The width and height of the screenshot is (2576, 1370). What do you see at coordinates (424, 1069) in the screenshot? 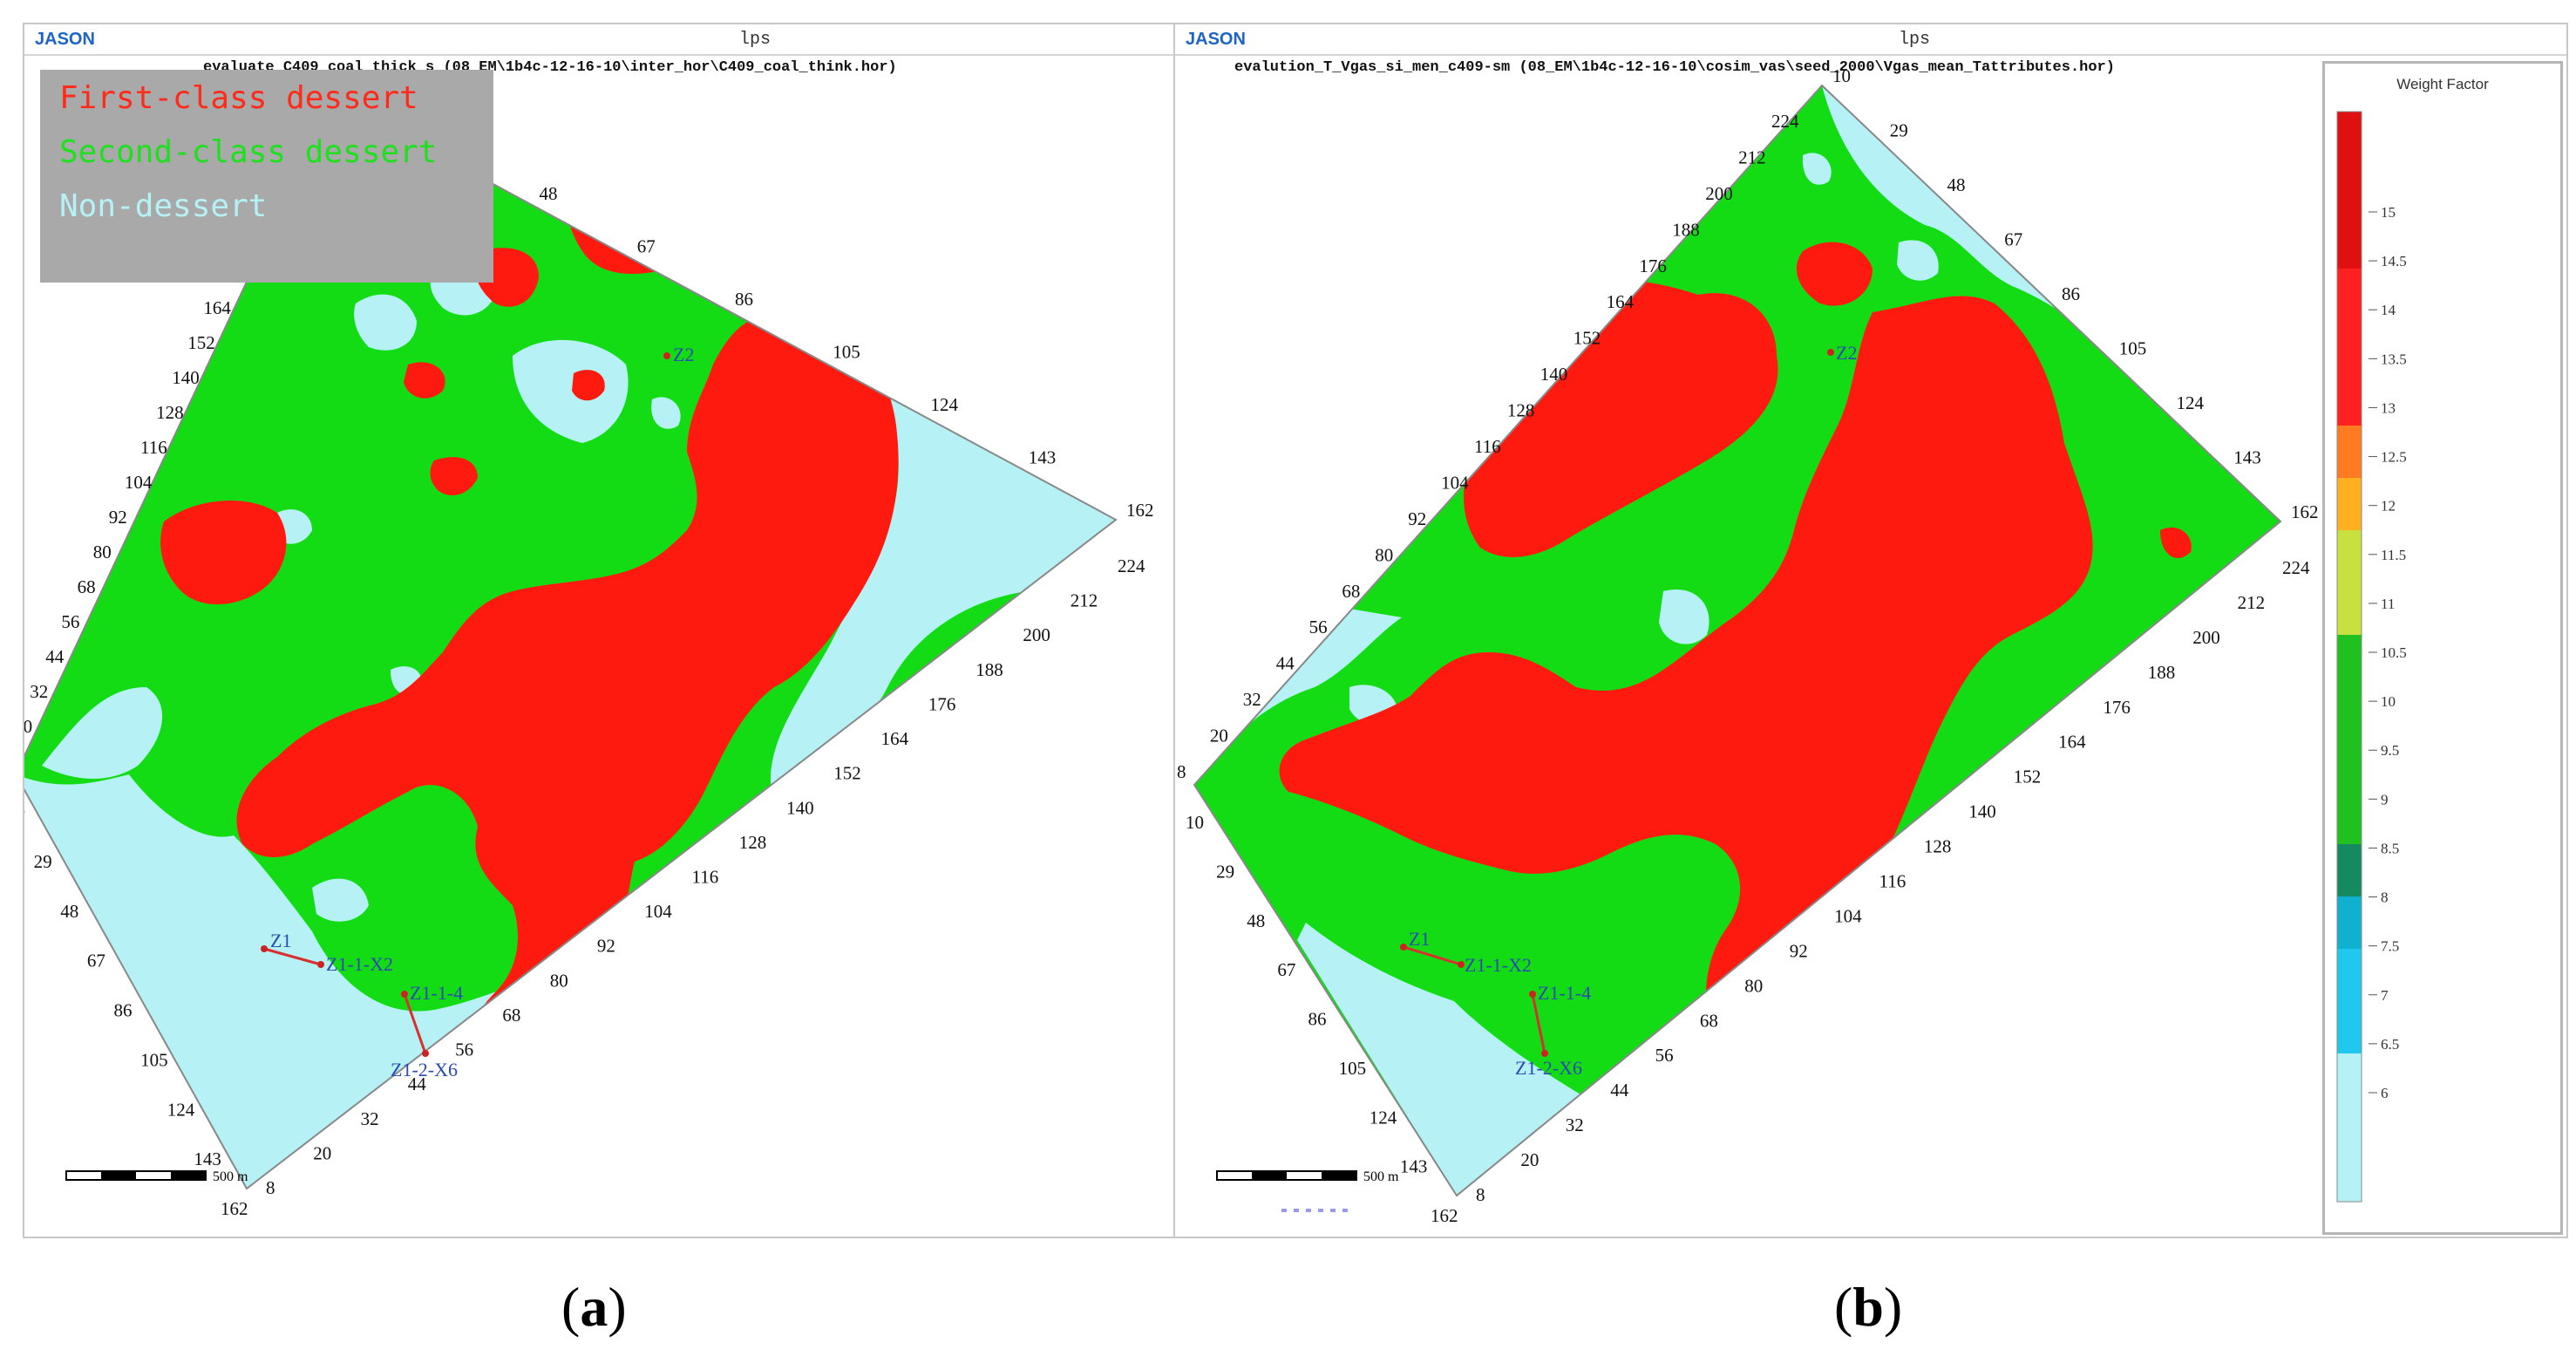
I see `well-label: Z1-2-X6` at bounding box center [424, 1069].